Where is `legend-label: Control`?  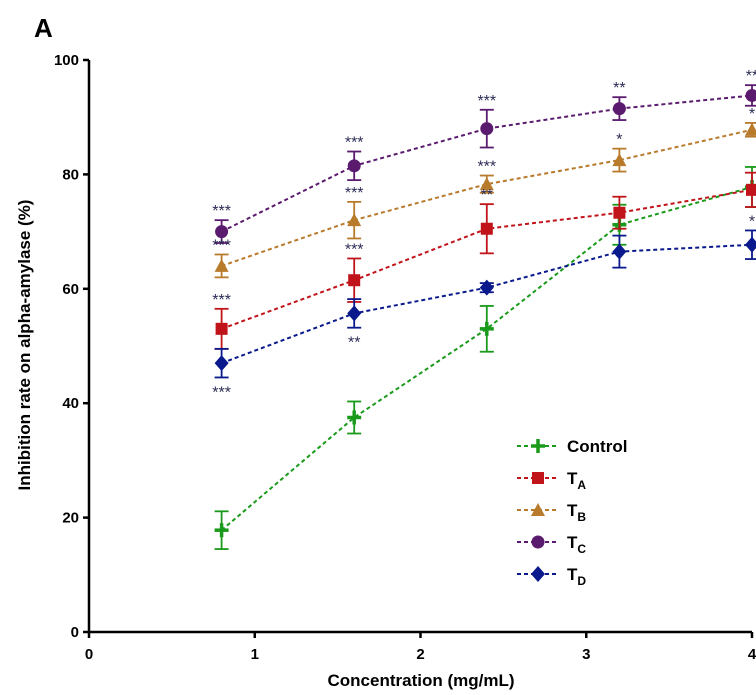 legend-label: Control is located at coordinates (597, 446).